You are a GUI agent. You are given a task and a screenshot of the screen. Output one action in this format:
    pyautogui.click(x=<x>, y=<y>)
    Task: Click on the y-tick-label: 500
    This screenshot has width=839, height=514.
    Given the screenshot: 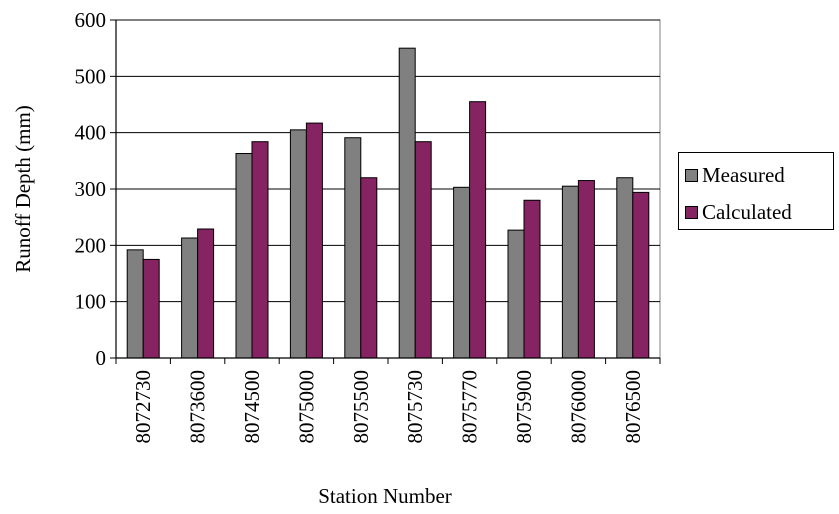 What is the action you would take?
    pyautogui.click(x=91, y=76)
    